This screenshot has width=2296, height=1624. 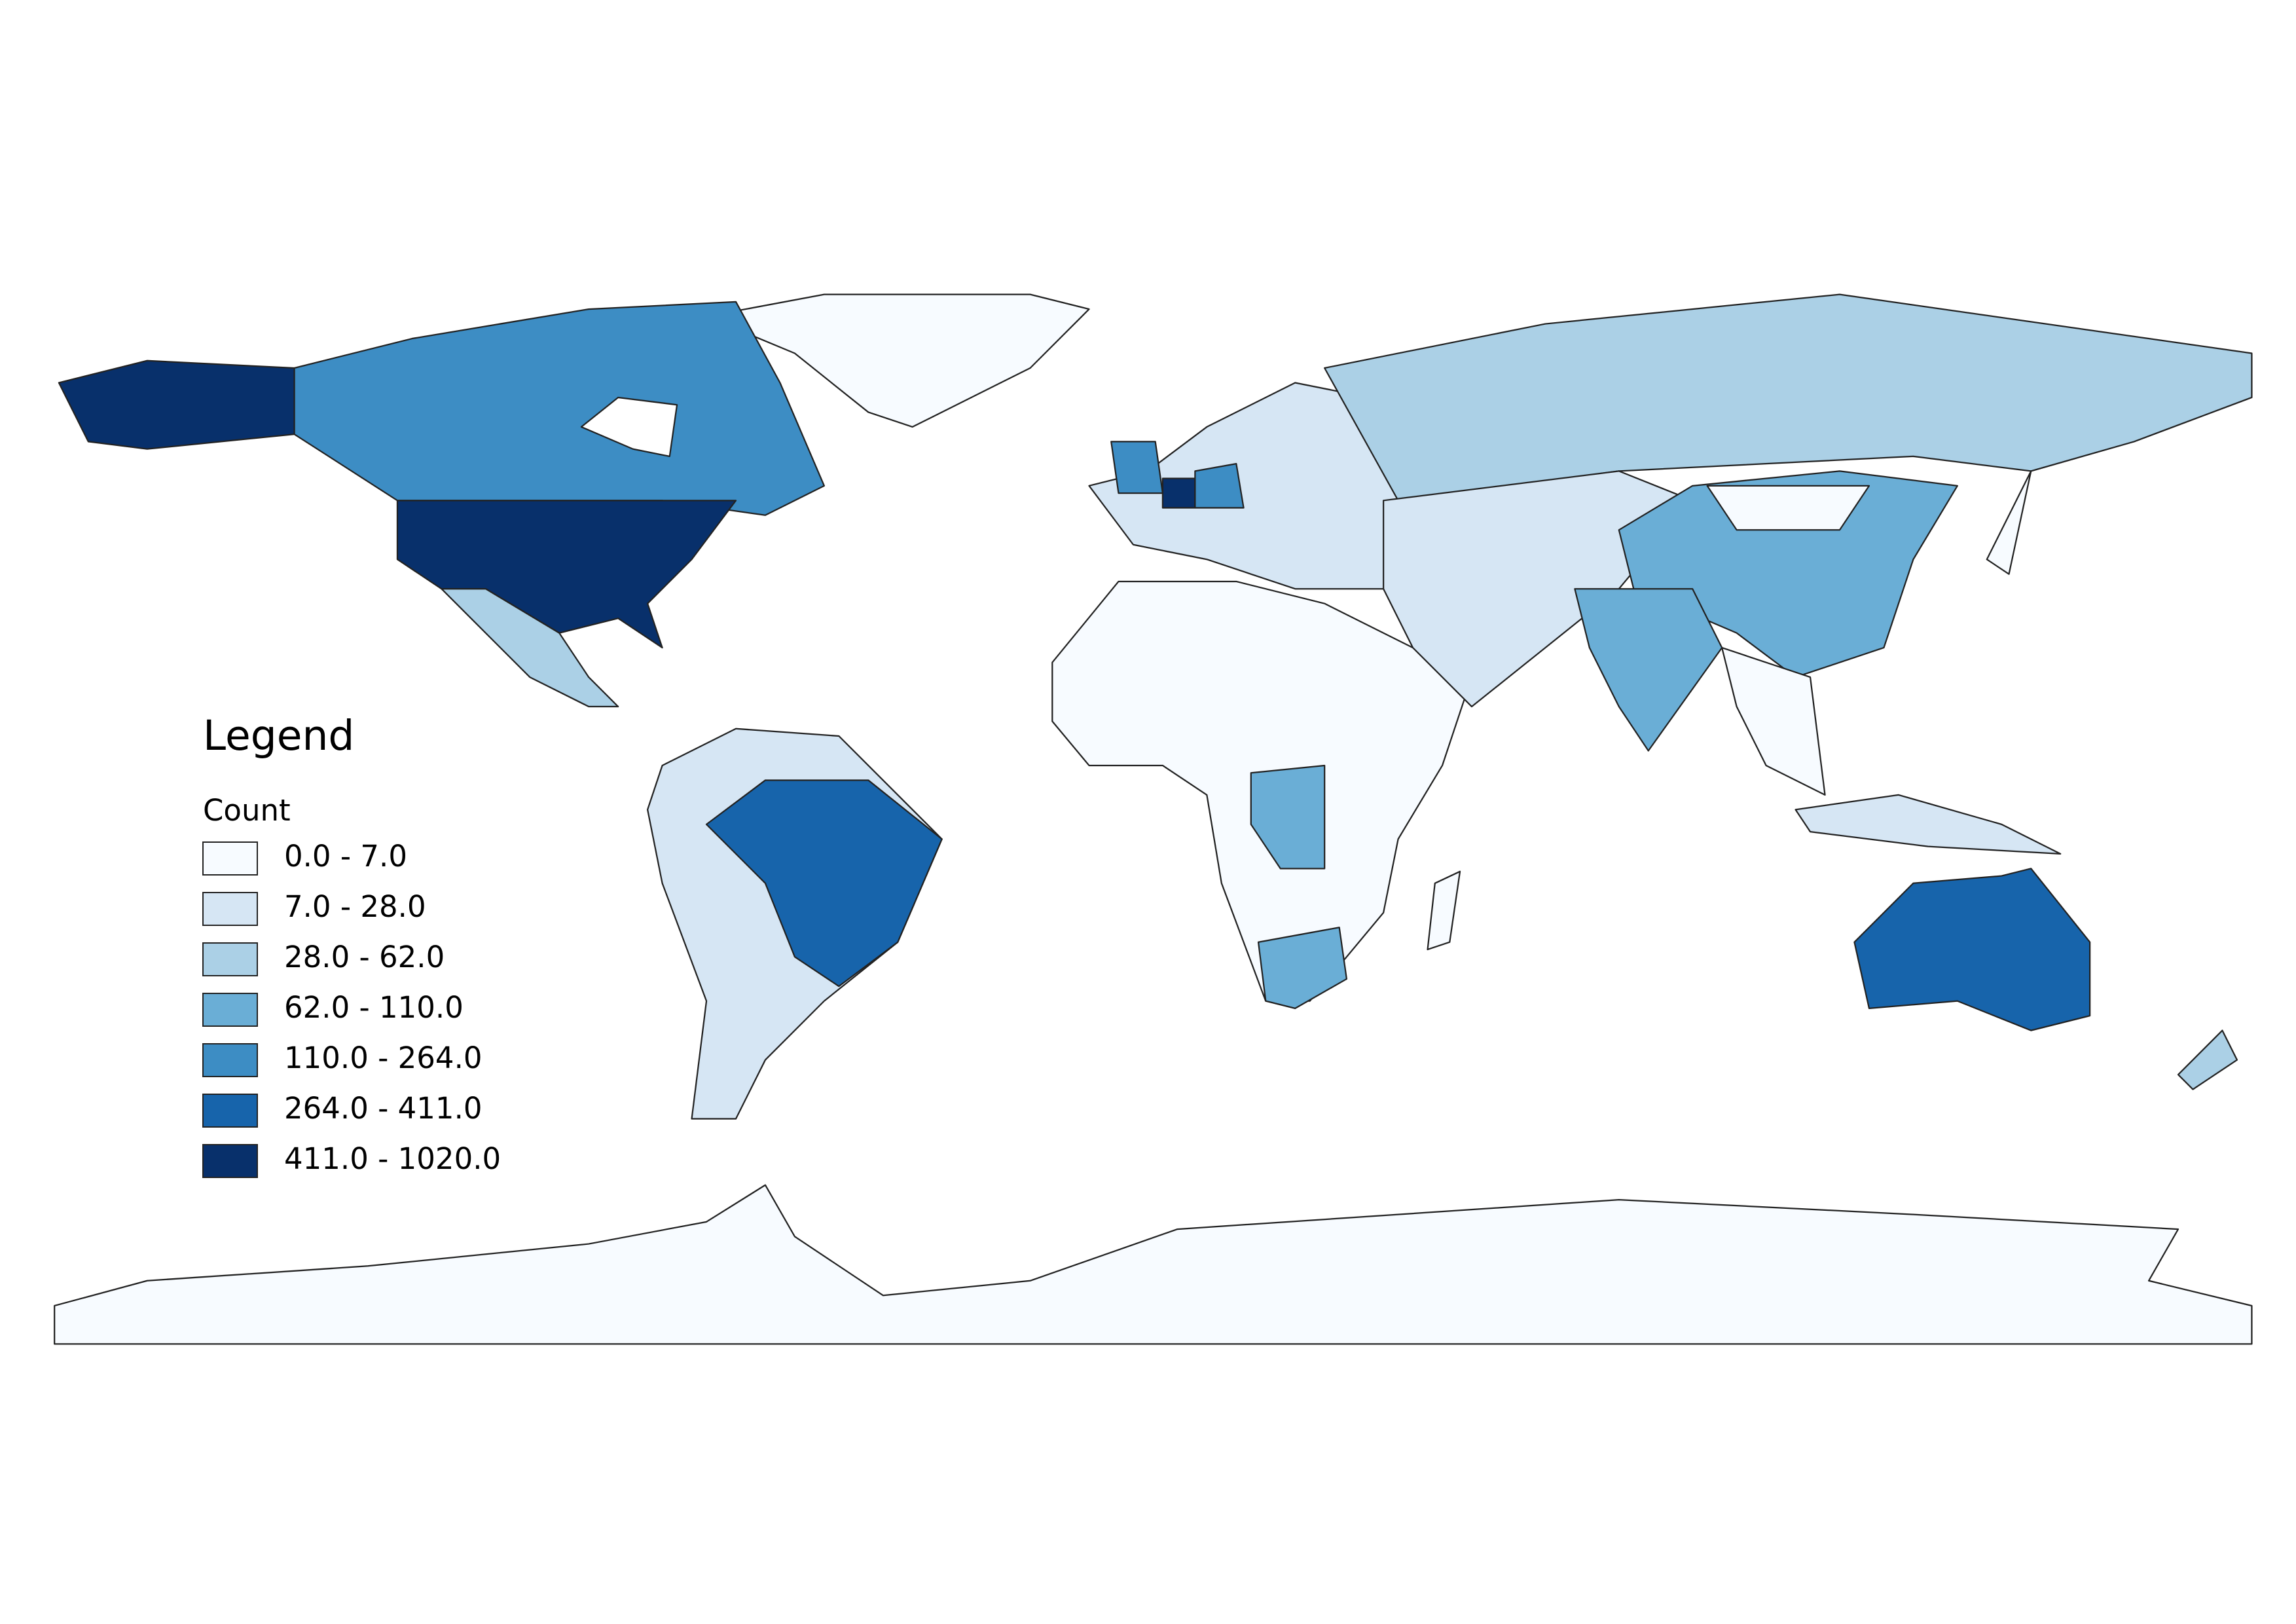 What do you see at coordinates (1444, 910) in the screenshot?
I see `madagascar` at bounding box center [1444, 910].